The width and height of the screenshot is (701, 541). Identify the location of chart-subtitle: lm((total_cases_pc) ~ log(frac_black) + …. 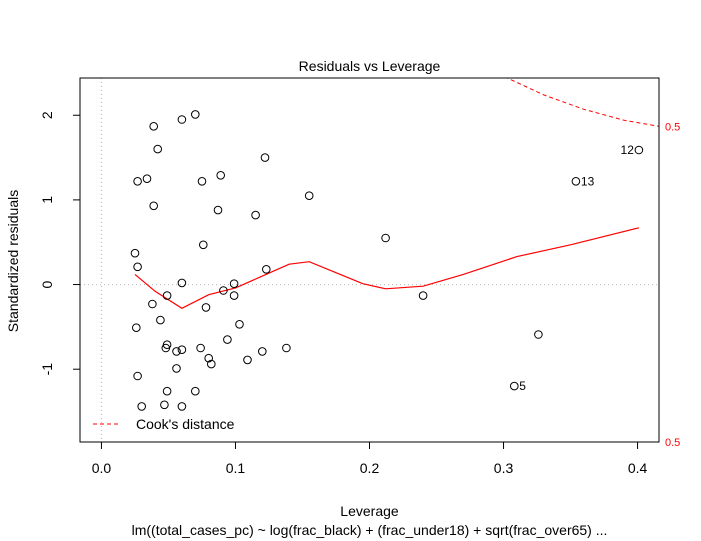
(370, 530).